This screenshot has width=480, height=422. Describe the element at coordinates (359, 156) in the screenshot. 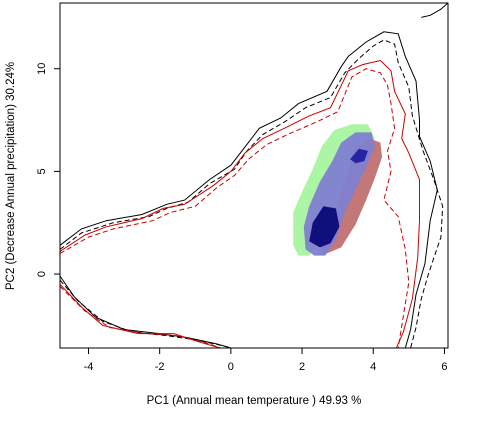

I see `density-region-blue-dark-top` at that location.